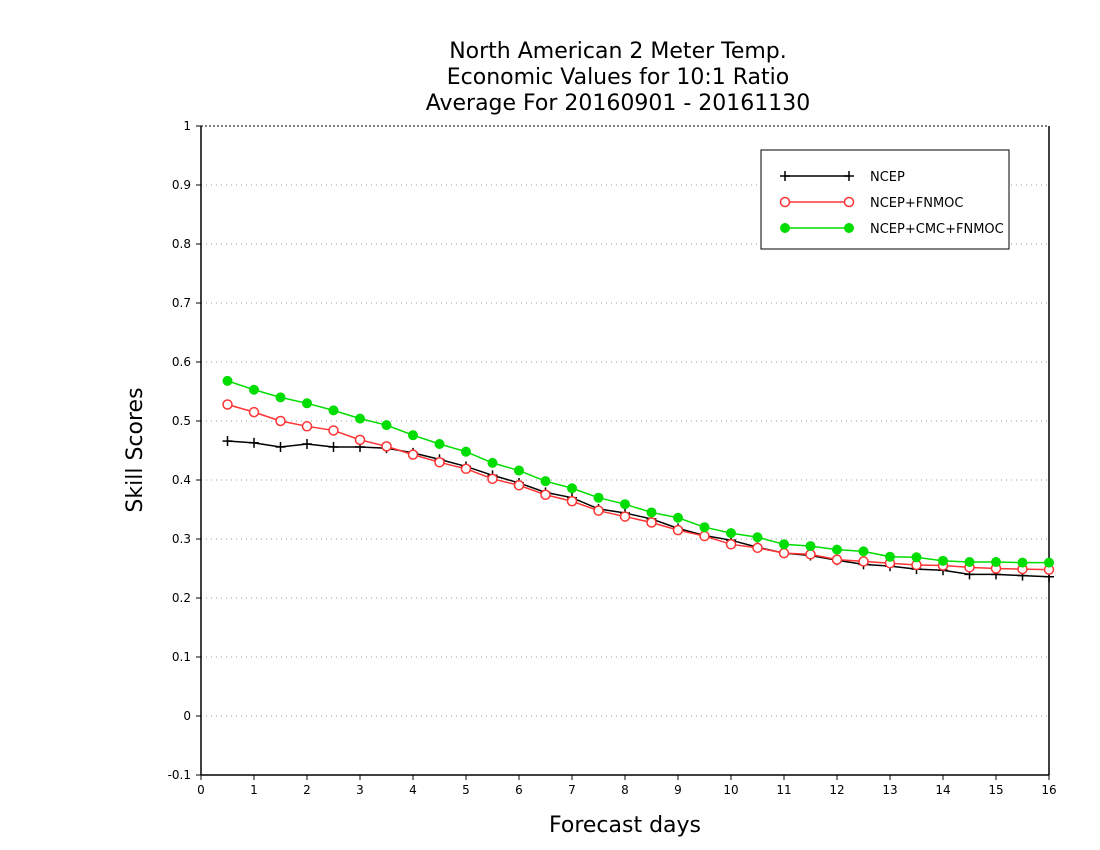  I want to click on y-tick-label-3: 0.2, so click(181, 598).